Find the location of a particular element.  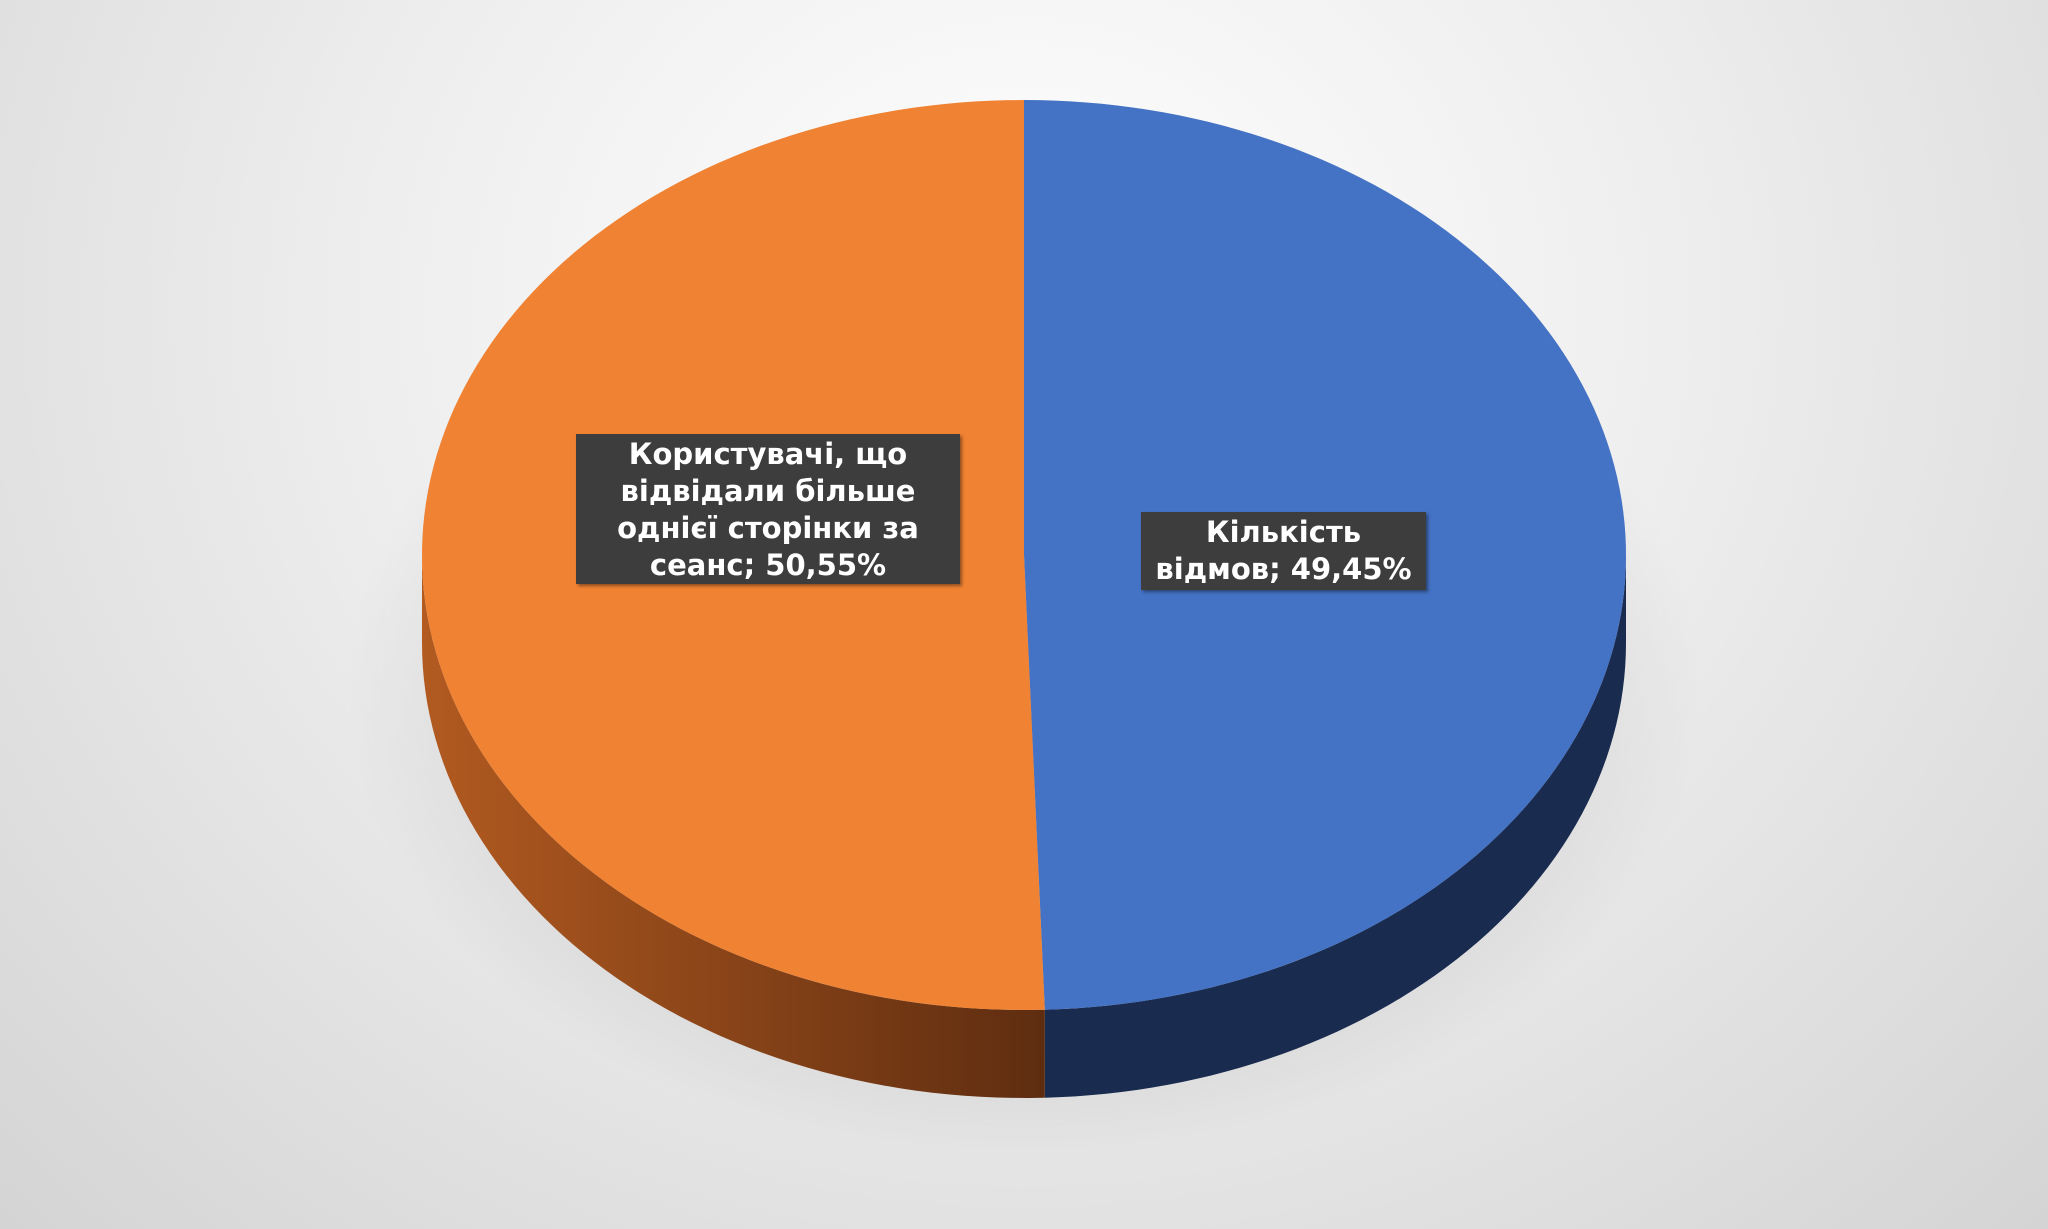

data-label-blue: Кількість відмов; 49,45% is located at coordinates (1283, 551).